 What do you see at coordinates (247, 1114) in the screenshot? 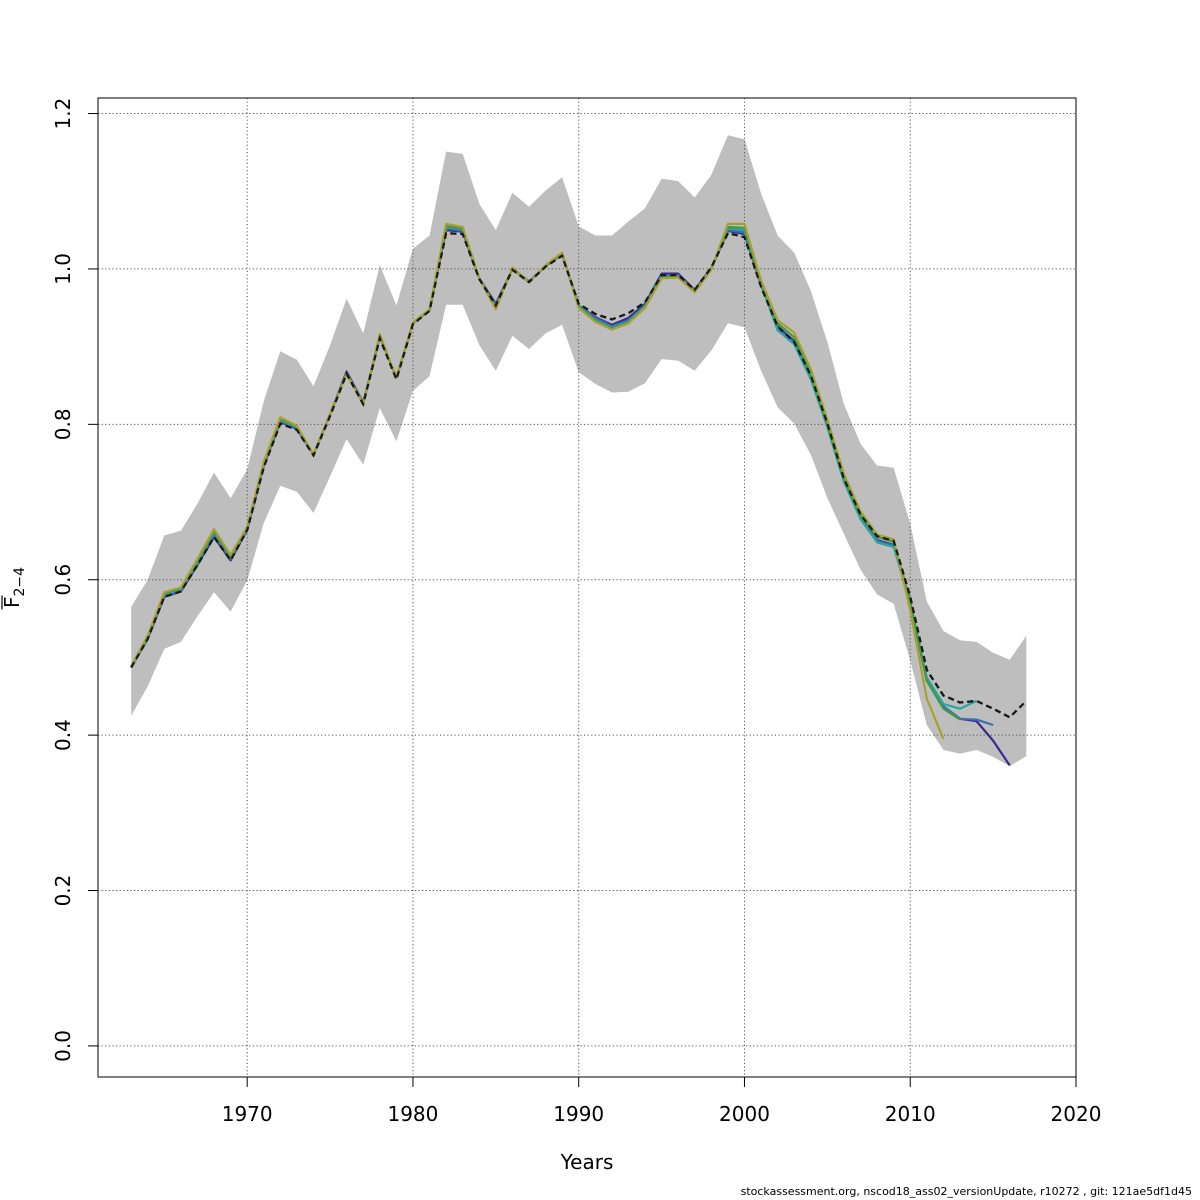
I see `x-tick-label: 1970` at bounding box center [247, 1114].